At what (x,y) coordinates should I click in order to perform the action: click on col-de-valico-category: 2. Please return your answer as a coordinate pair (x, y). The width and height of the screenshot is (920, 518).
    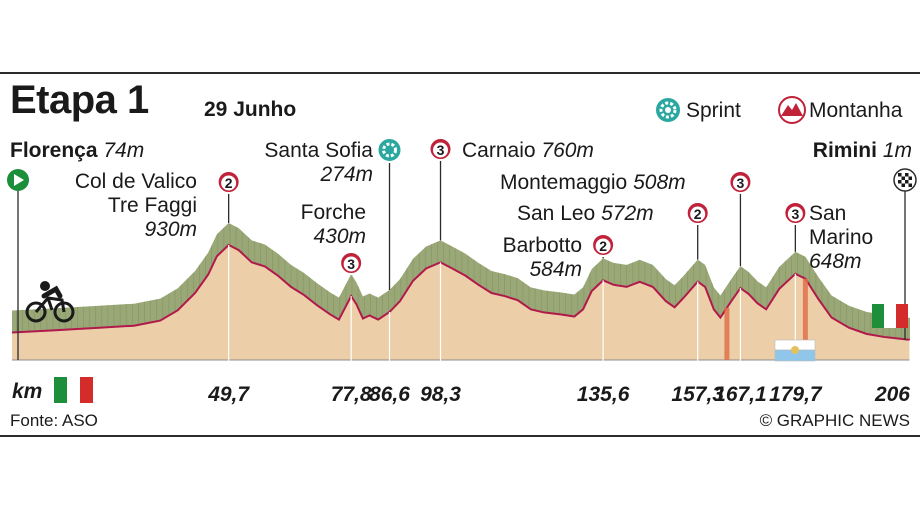
    Looking at the image, I should click on (229, 183).